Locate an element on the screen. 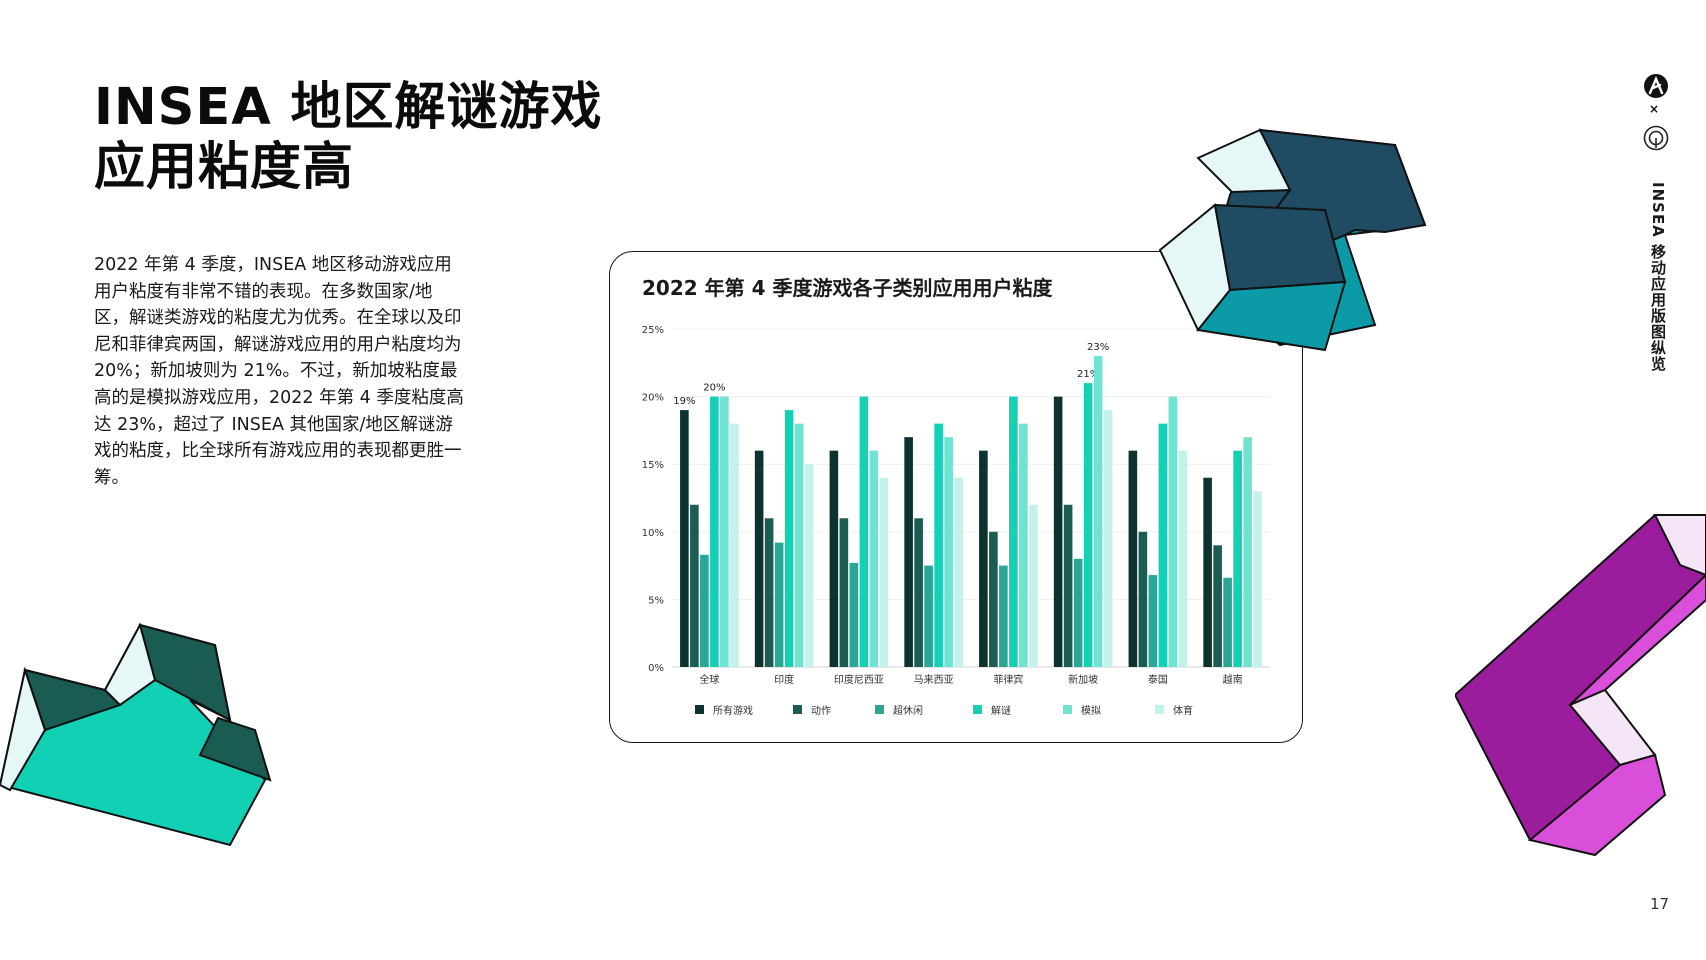 The image size is (1706, 960). y-tick-label: 25% is located at coordinates (653, 330).